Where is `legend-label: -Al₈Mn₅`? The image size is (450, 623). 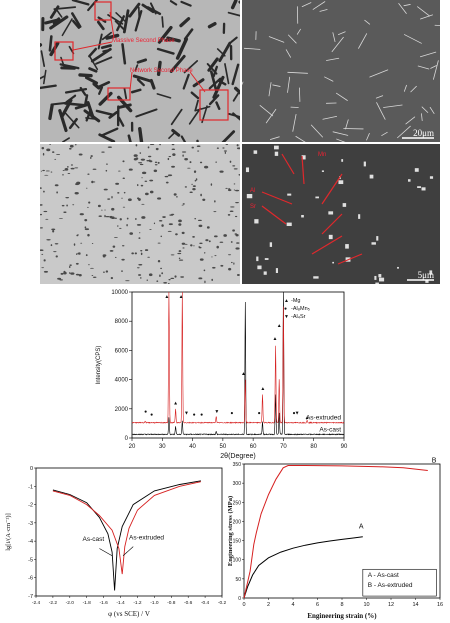 legend-label: -Al₈Mn₅ is located at coordinates (300, 309).